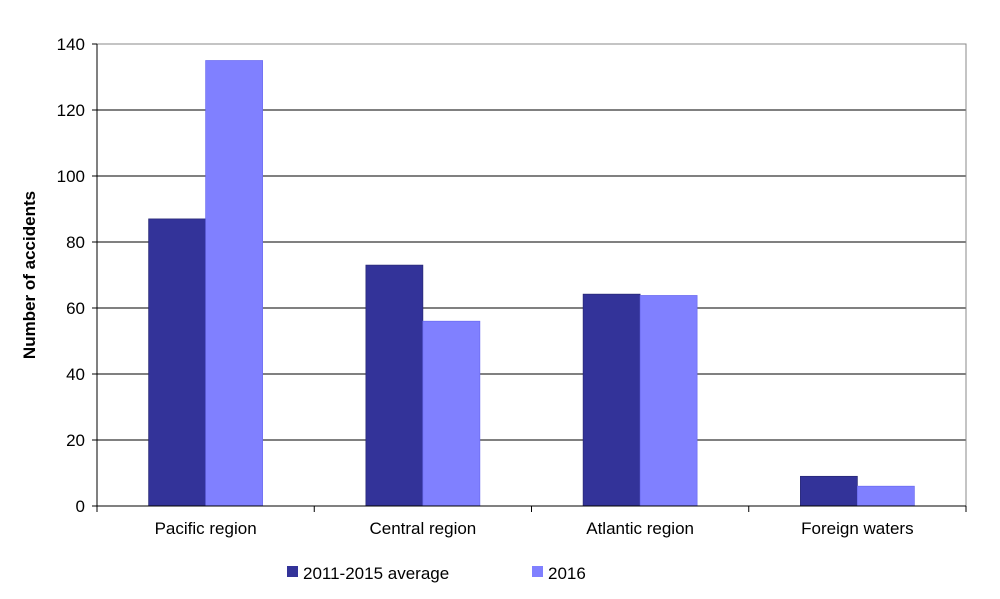 The image size is (1000, 599). Describe the element at coordinates (422, 528) in the screenshot. I see `x-tick-label: Central region` at that location.